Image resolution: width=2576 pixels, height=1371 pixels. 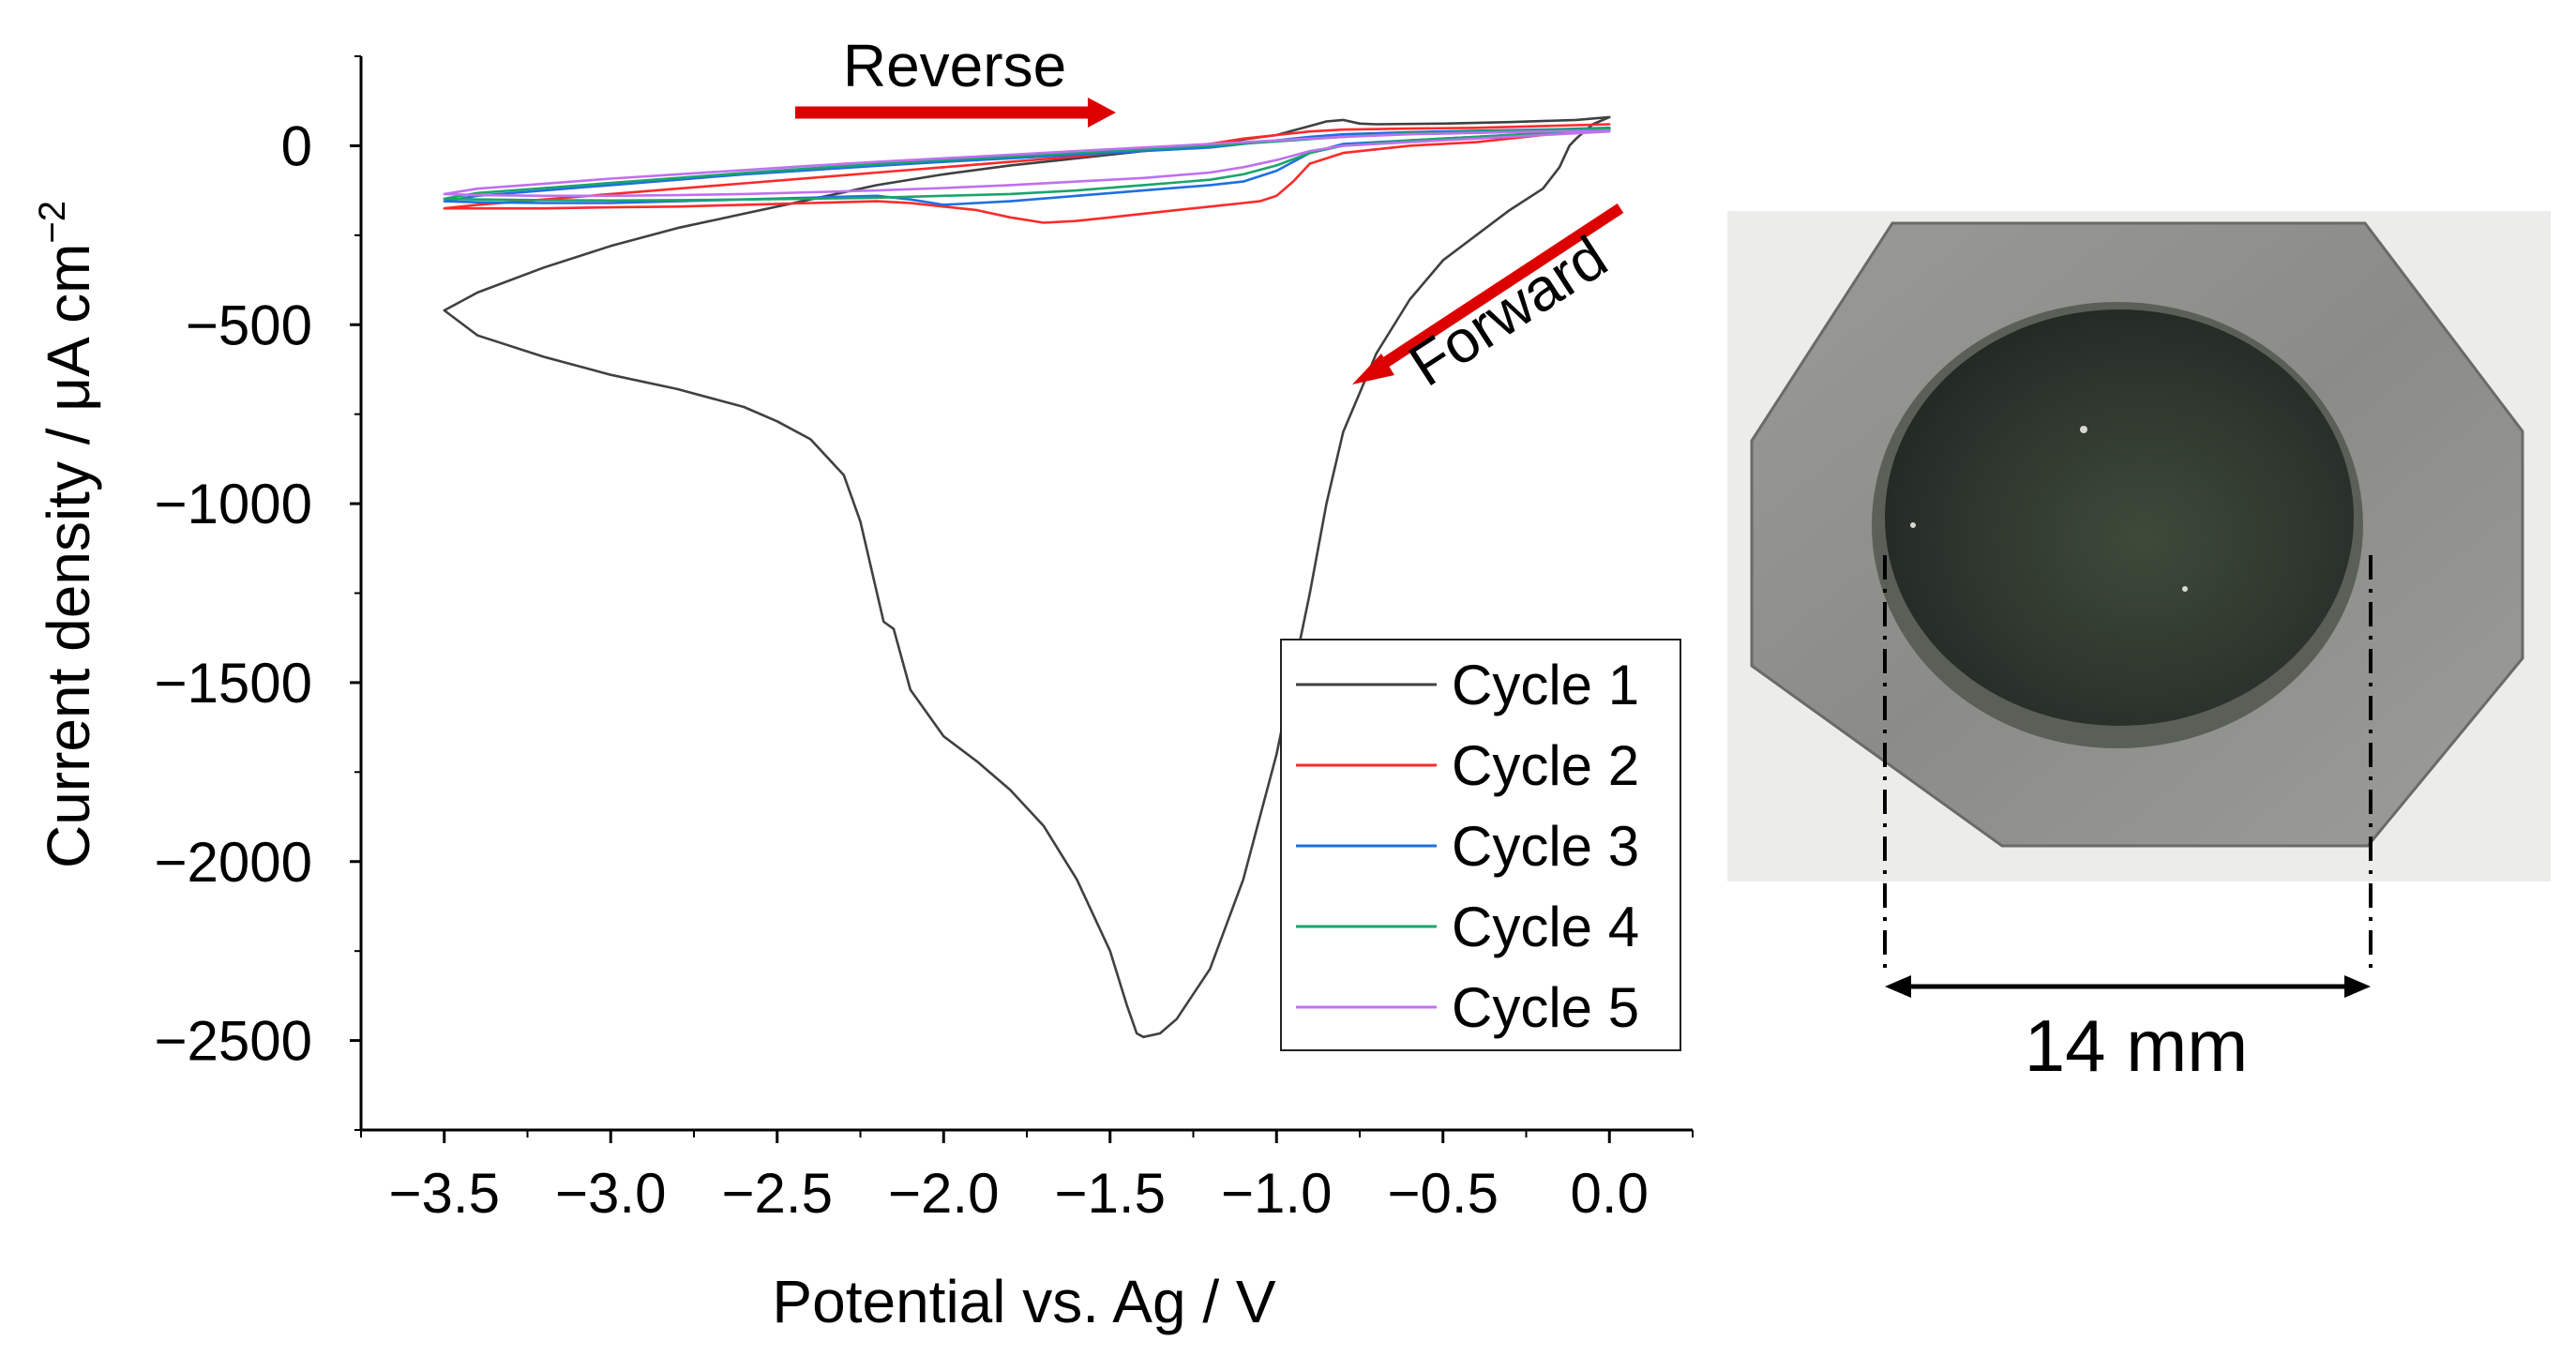 What do you see at coordinates (52, 222) in the screenshot?
I see `y-axis-label-superscript: −2` at bounding box center [52, 222].